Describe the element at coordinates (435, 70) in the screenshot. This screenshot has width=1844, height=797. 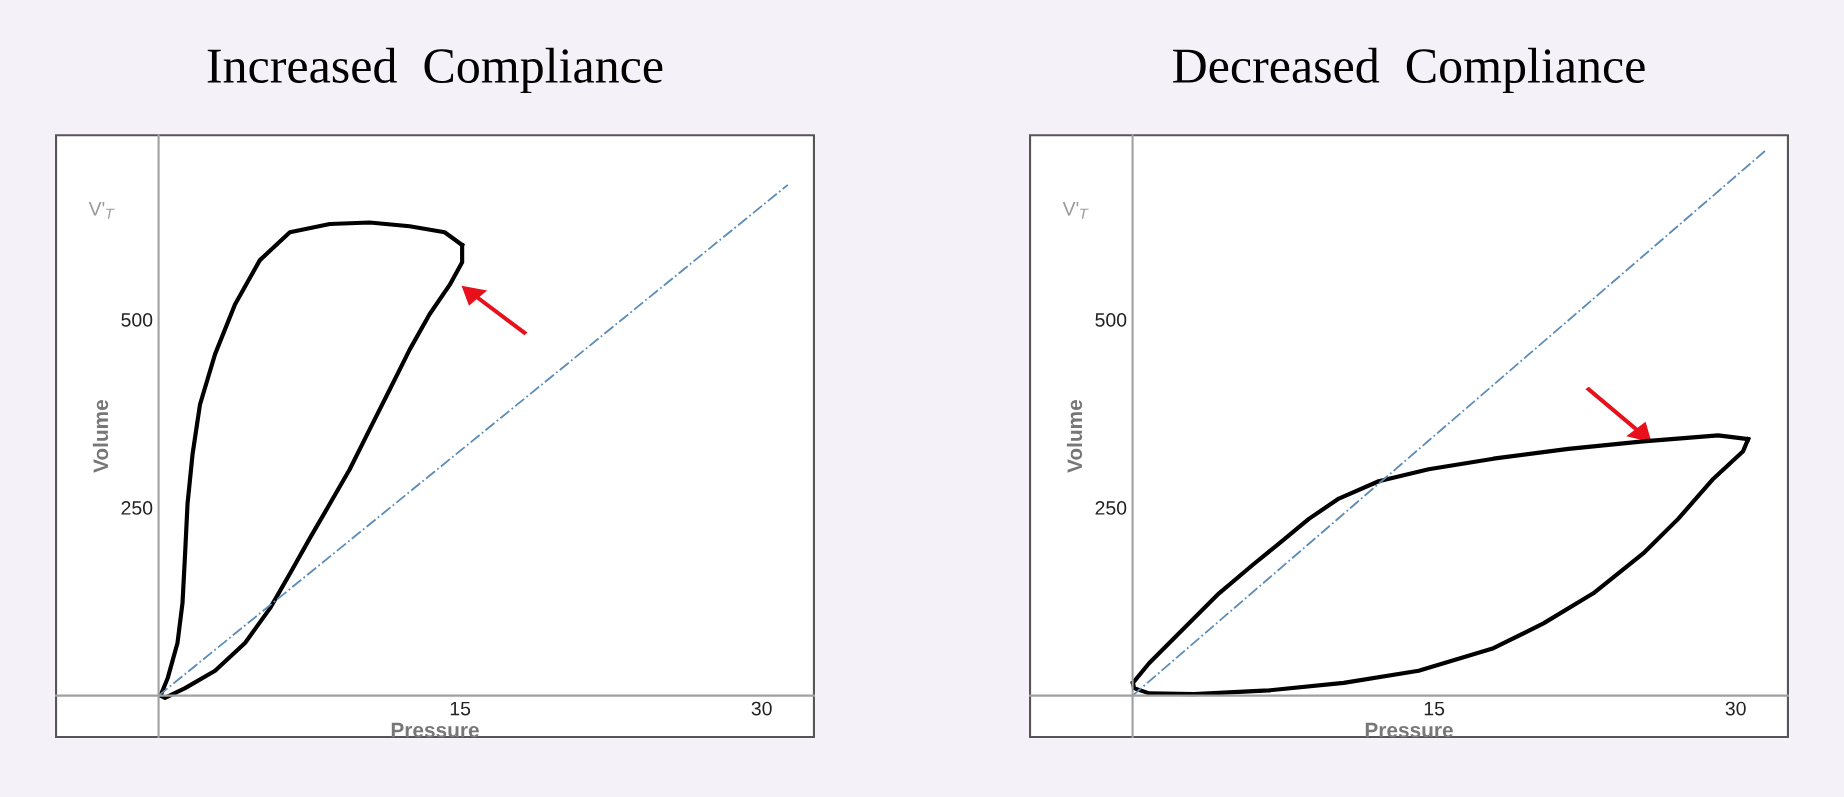
I see `chart-title: Increased Compliance` at that location.